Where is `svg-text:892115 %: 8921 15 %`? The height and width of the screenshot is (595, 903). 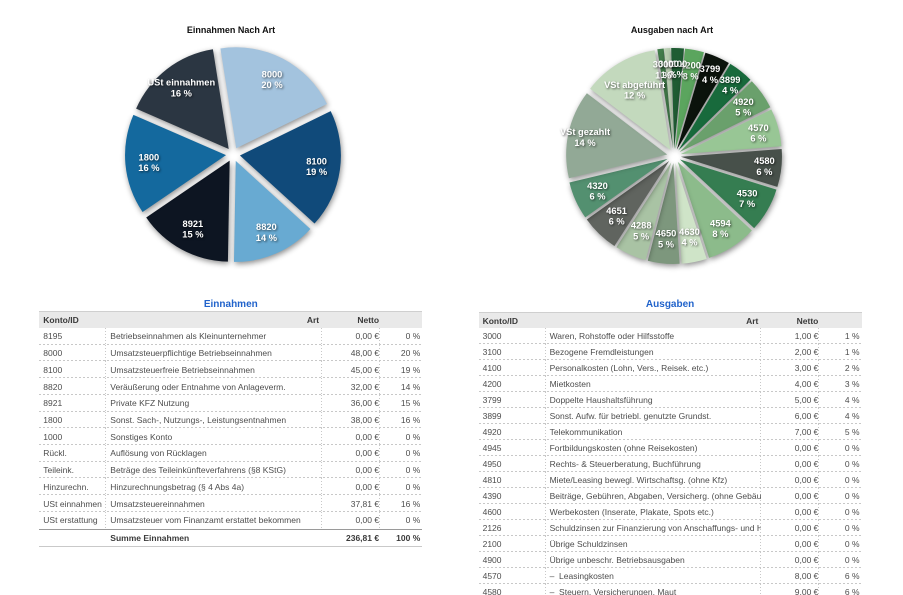
svg-text:892115 %: 8921 15 % is located at coordinates (193, 229).